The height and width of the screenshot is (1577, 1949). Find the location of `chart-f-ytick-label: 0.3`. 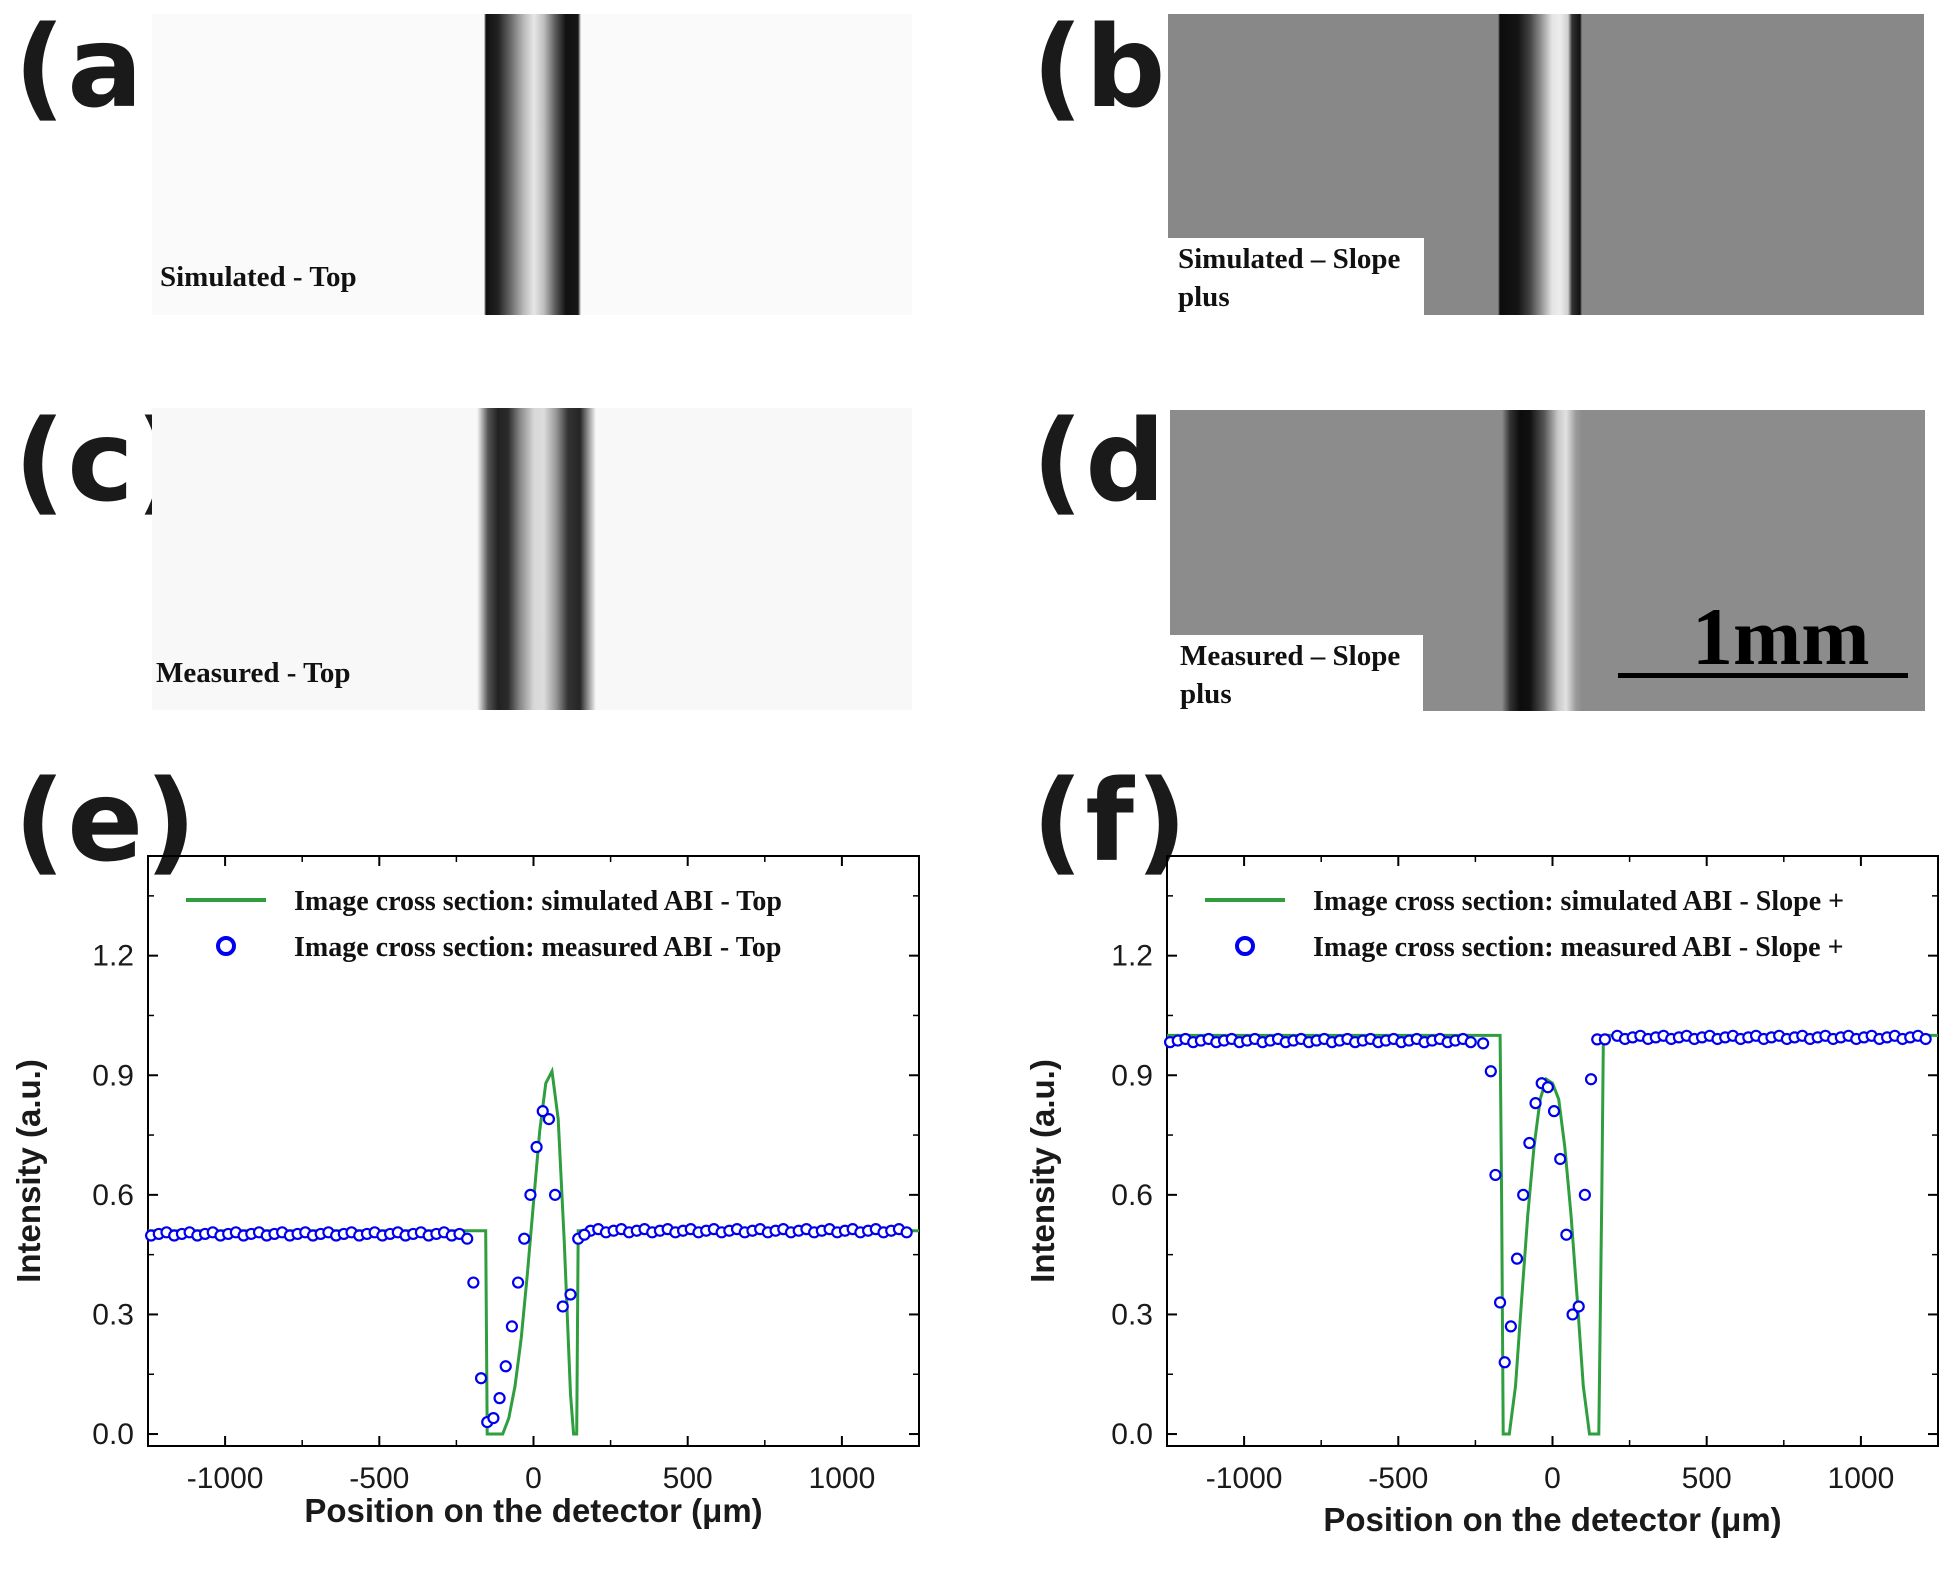

chart-f-ytick-label: 0.3 is located at coordinates (1132, 1314).